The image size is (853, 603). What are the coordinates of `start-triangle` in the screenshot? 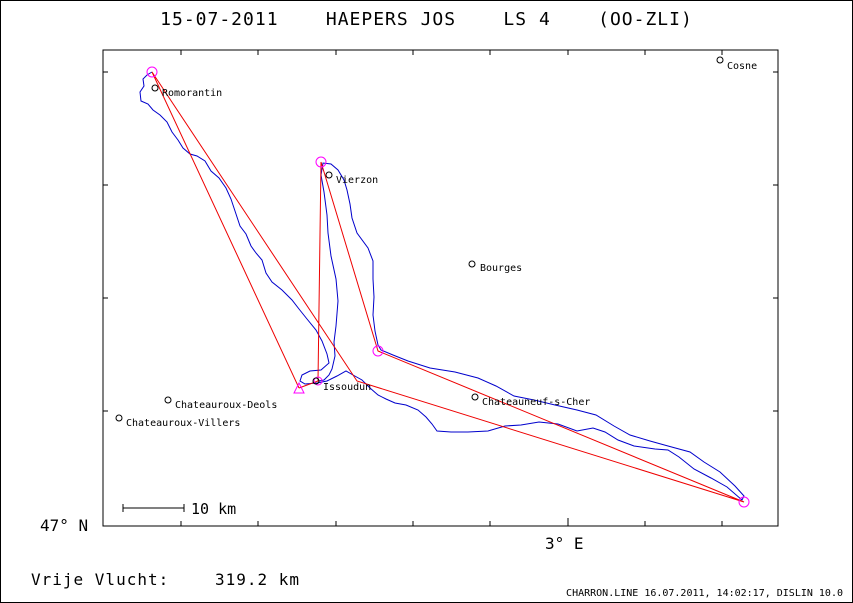 It's located at (299, 387).